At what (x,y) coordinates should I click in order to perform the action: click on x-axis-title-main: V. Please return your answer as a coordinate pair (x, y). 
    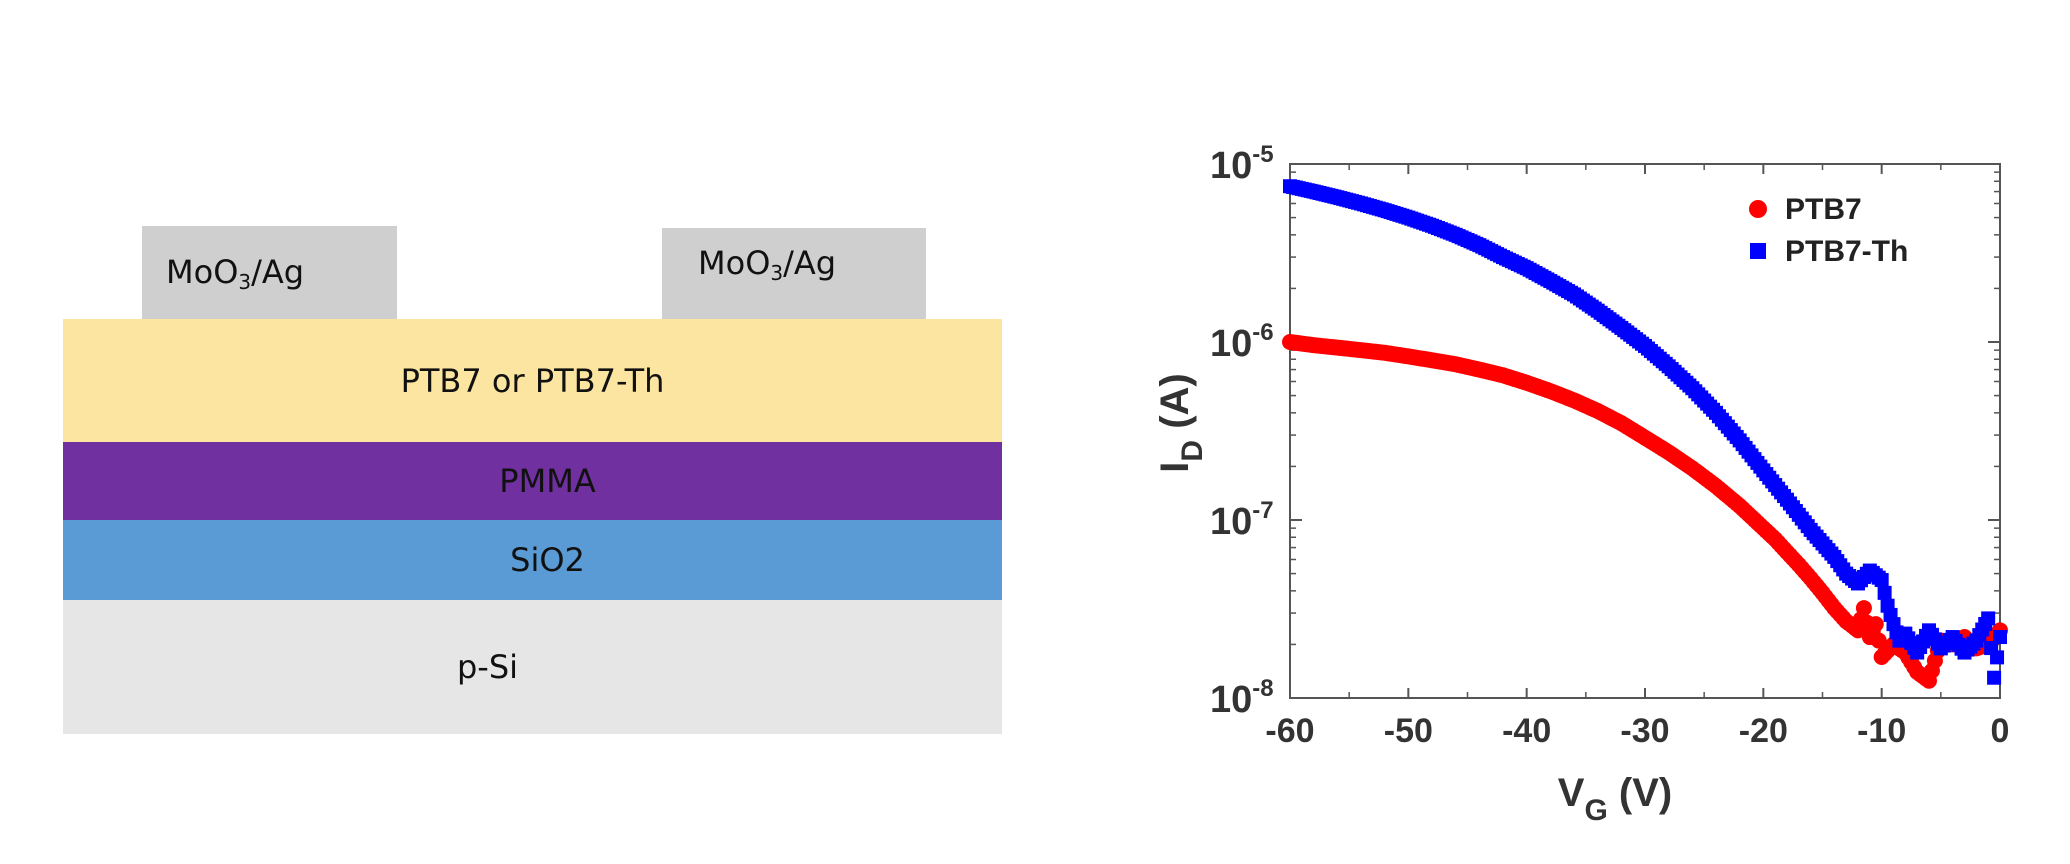
    Looking at the image, I should click on (1571, 793).